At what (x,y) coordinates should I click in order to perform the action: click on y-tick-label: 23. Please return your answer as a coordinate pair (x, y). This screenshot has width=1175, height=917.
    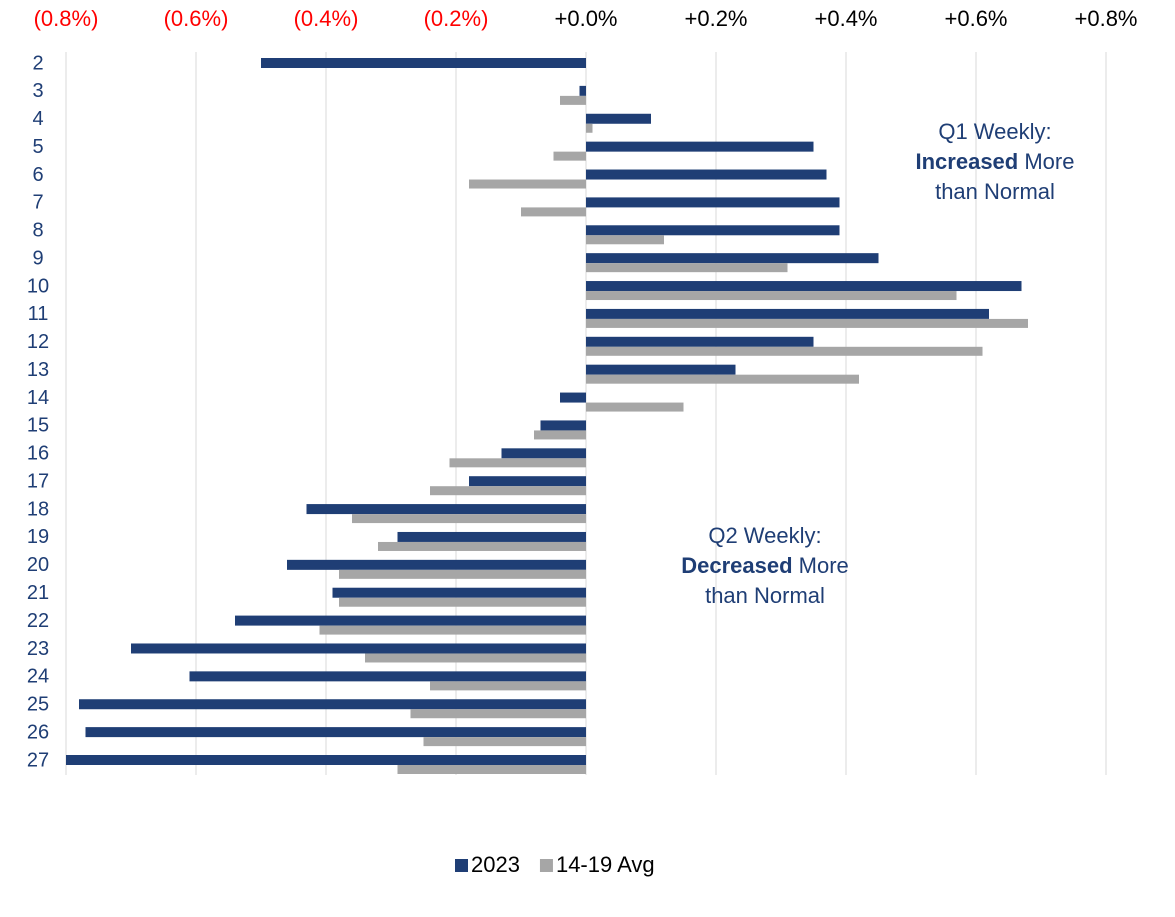
    Looking at the image, I should click on (38, 649).